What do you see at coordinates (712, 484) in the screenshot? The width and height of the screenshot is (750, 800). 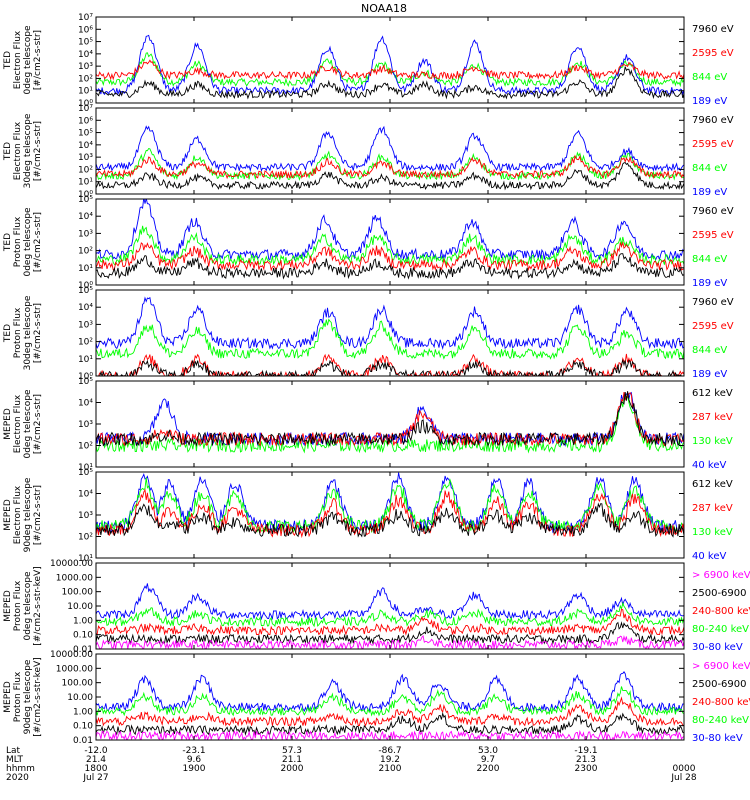 I see `legend-entry: 612 keV` at bounding box center [712, 484].